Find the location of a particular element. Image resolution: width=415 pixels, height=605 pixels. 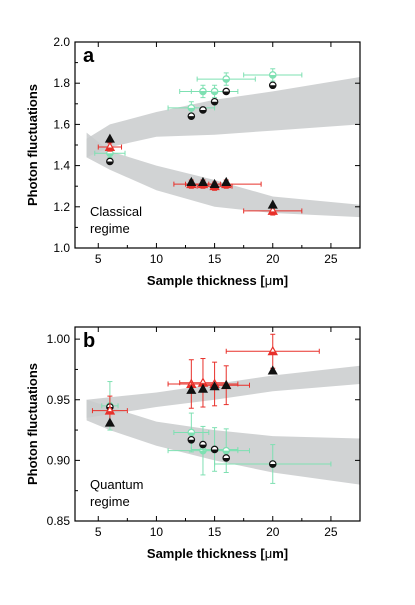

y-tick-label: 2.0 is located at coordinates (61, 42).